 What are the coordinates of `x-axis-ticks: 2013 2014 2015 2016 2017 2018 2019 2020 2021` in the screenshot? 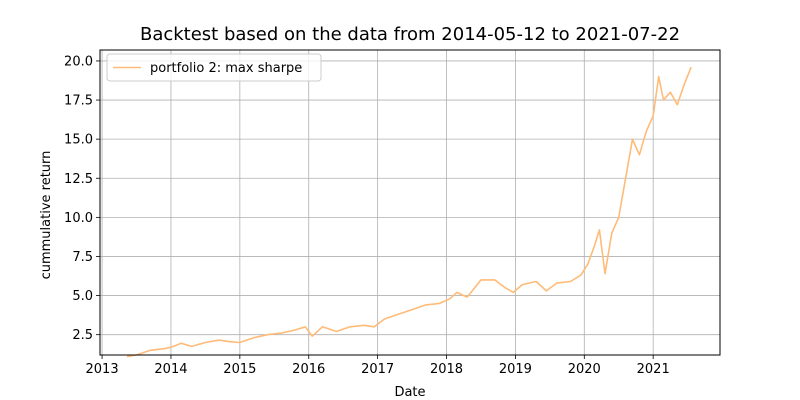 It's located at (378, 366).